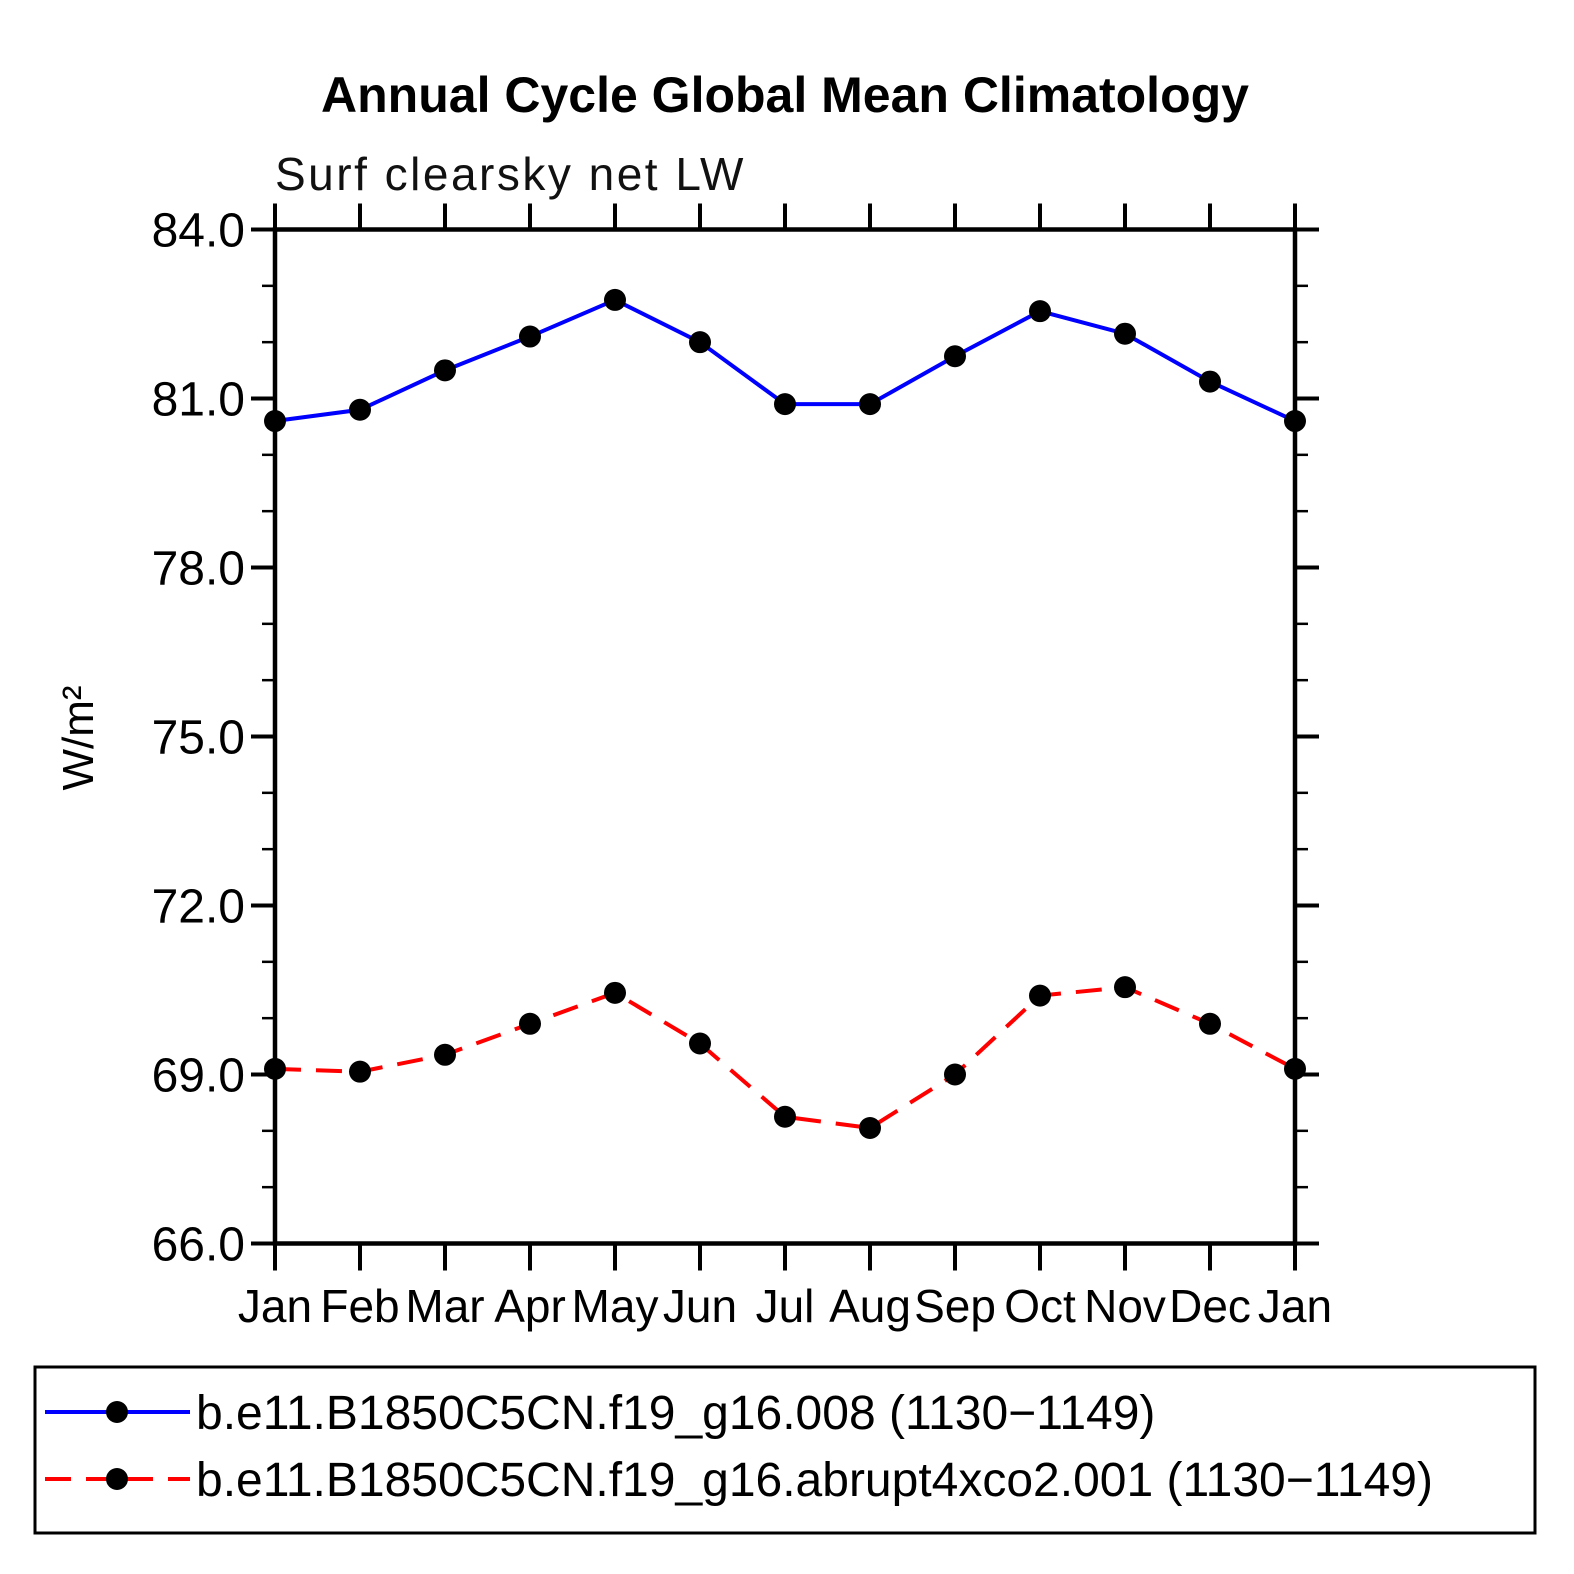 The image size is (1574, 1574). I want to click on y-tick-label: 81.0, so click(198, 400).